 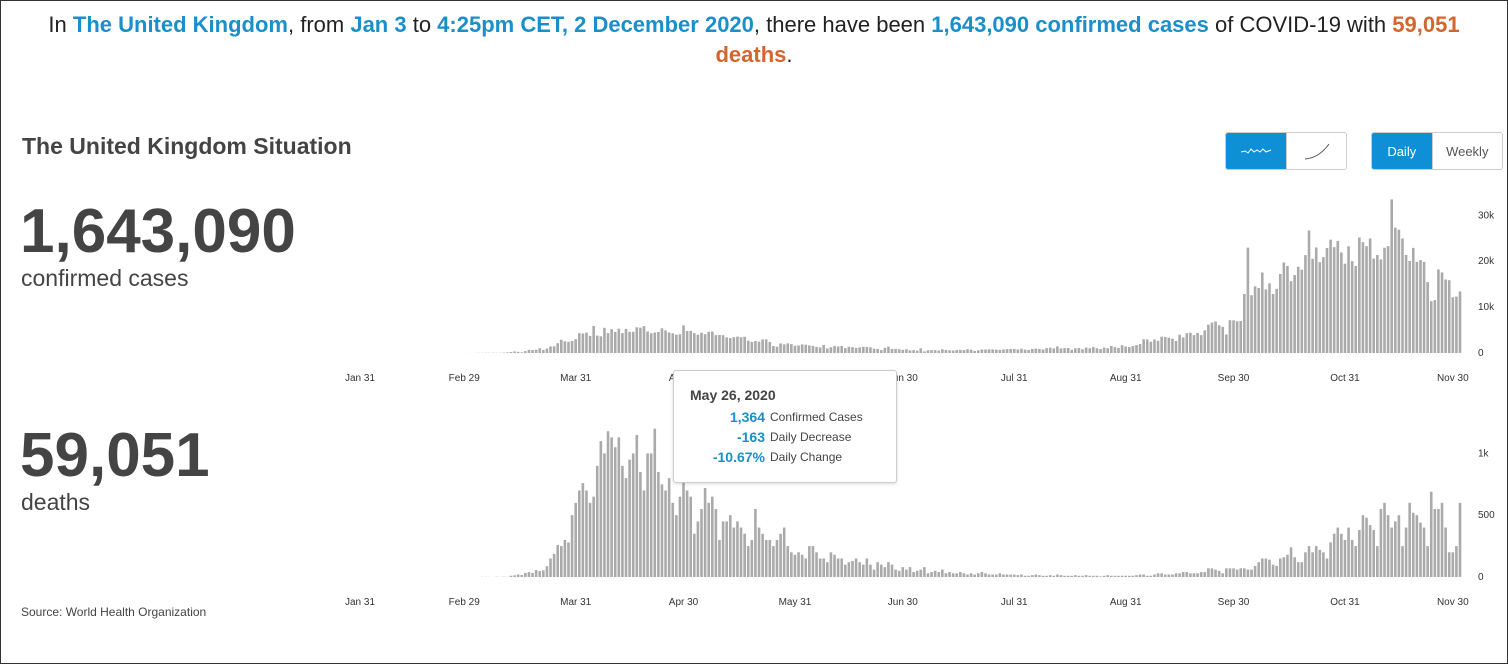 What do you see at coordinates (785, 439) in the screenshot?
I see `tooltip-row: -163 Daily Decrease` at bounding box center [785, 439].